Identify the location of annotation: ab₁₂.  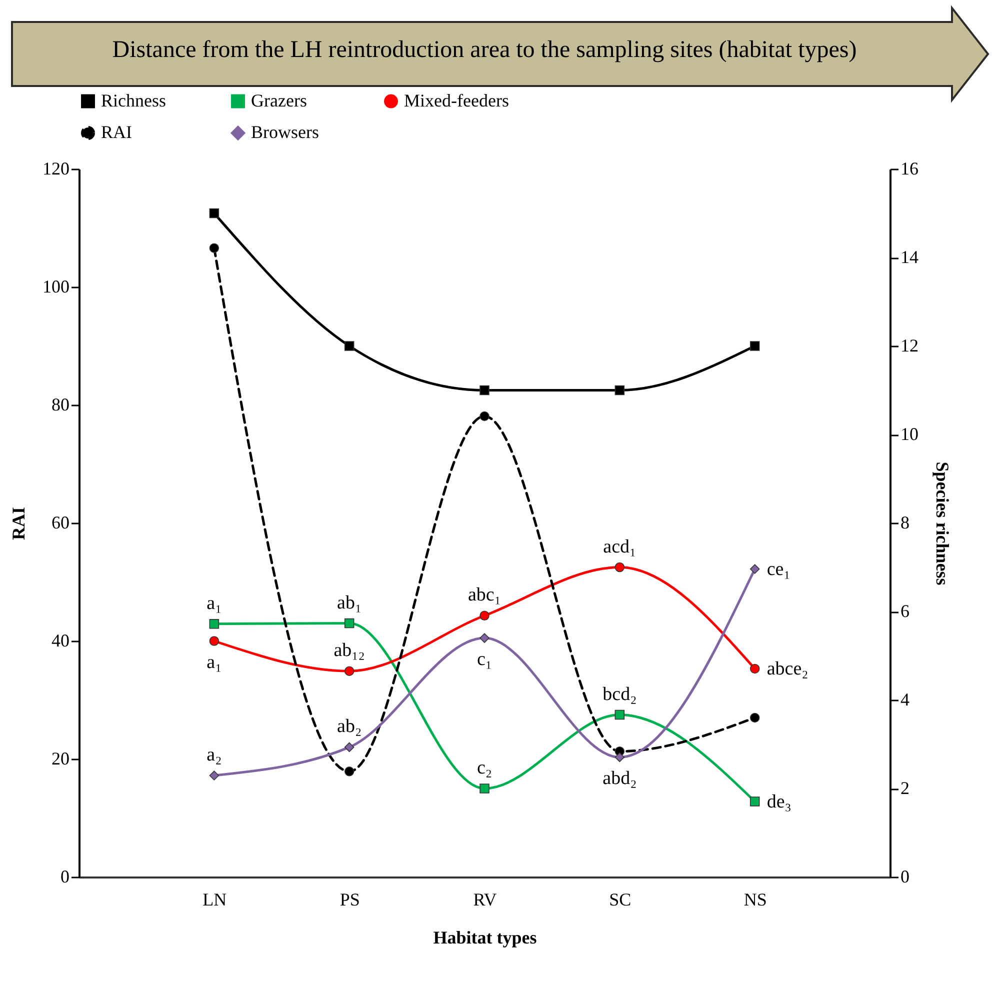
(349, 651).